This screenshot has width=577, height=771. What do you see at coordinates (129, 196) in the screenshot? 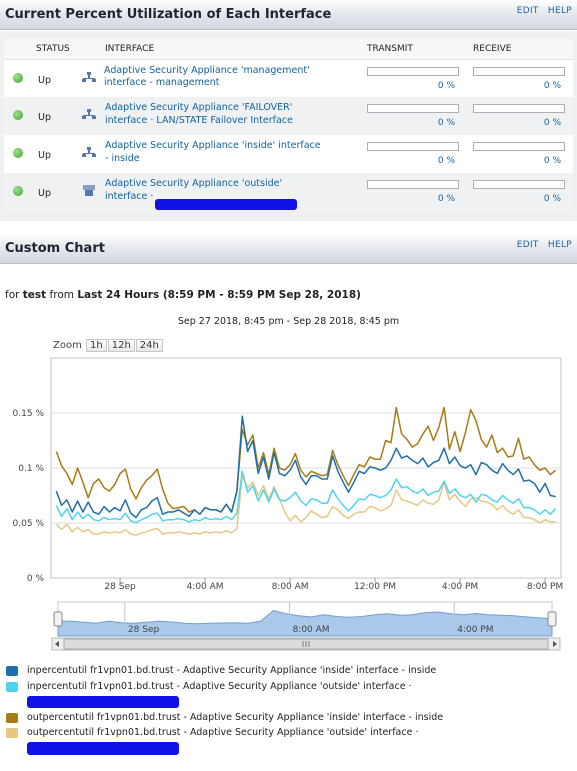
I see `interface-description: interface ·` at bounding box center [129, 196].